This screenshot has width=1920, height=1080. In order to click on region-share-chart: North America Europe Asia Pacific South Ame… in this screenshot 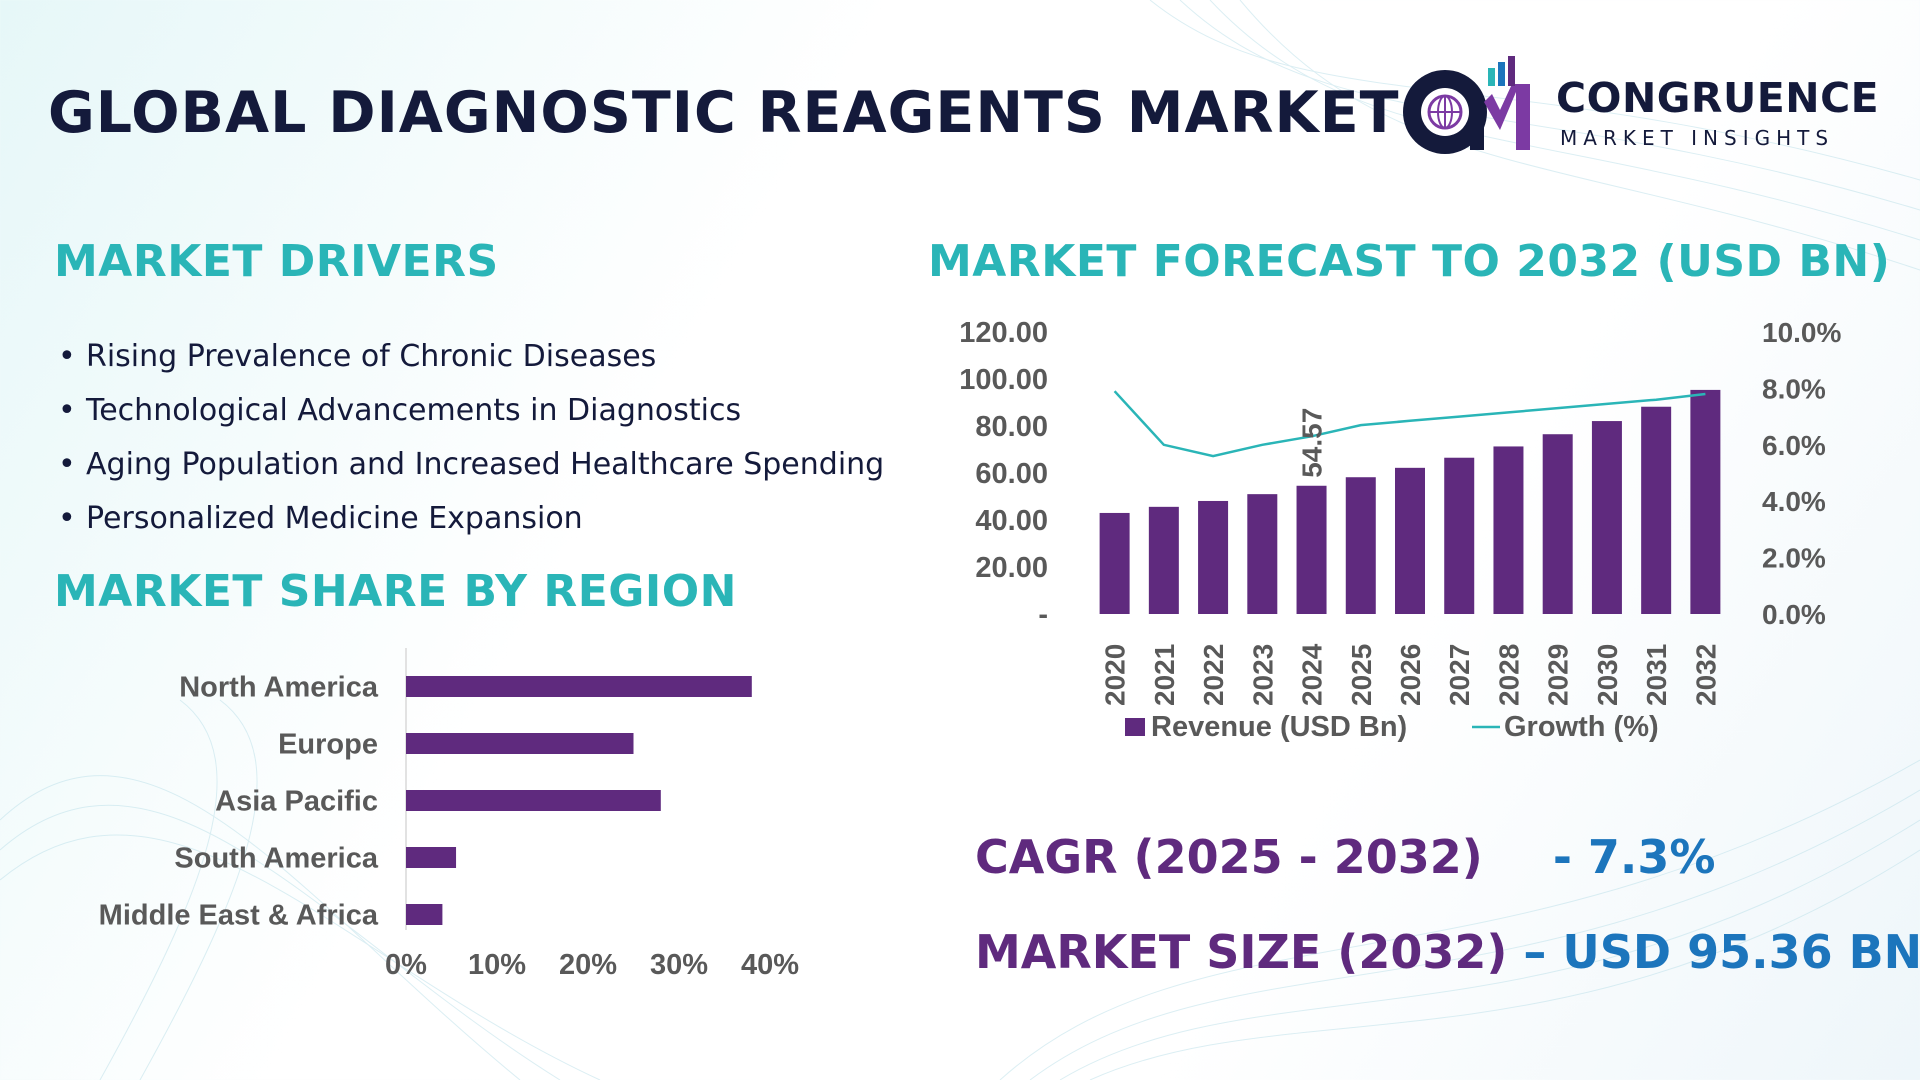, I will do `click(449, 814)`.